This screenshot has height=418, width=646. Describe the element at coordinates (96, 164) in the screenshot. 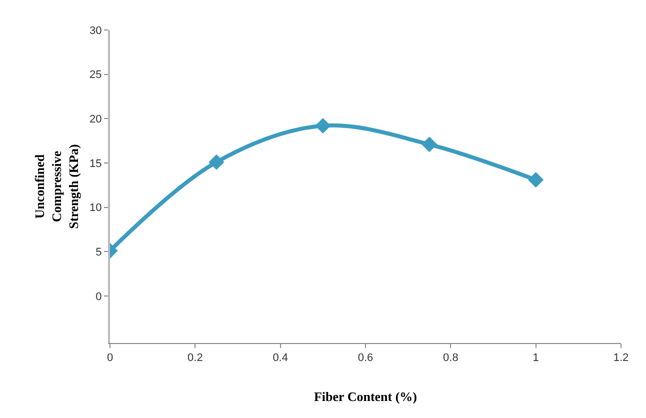

I see `y-tick-label: 15` at that location.